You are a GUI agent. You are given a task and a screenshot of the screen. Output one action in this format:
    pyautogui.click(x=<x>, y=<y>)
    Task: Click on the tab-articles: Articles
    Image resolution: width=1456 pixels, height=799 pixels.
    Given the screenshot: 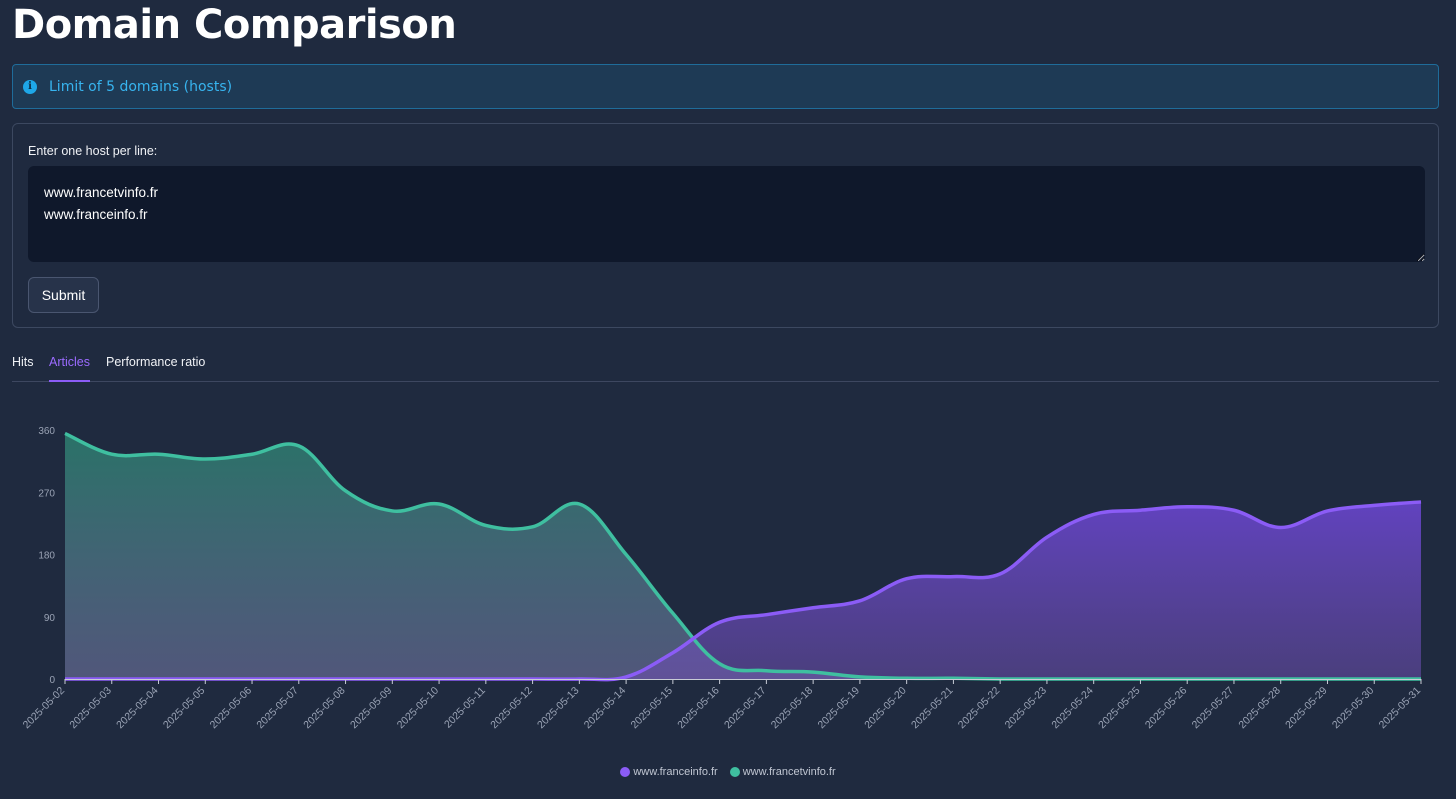 What is the action you would take?
    pyautogui.click(x=69, y=368)
    